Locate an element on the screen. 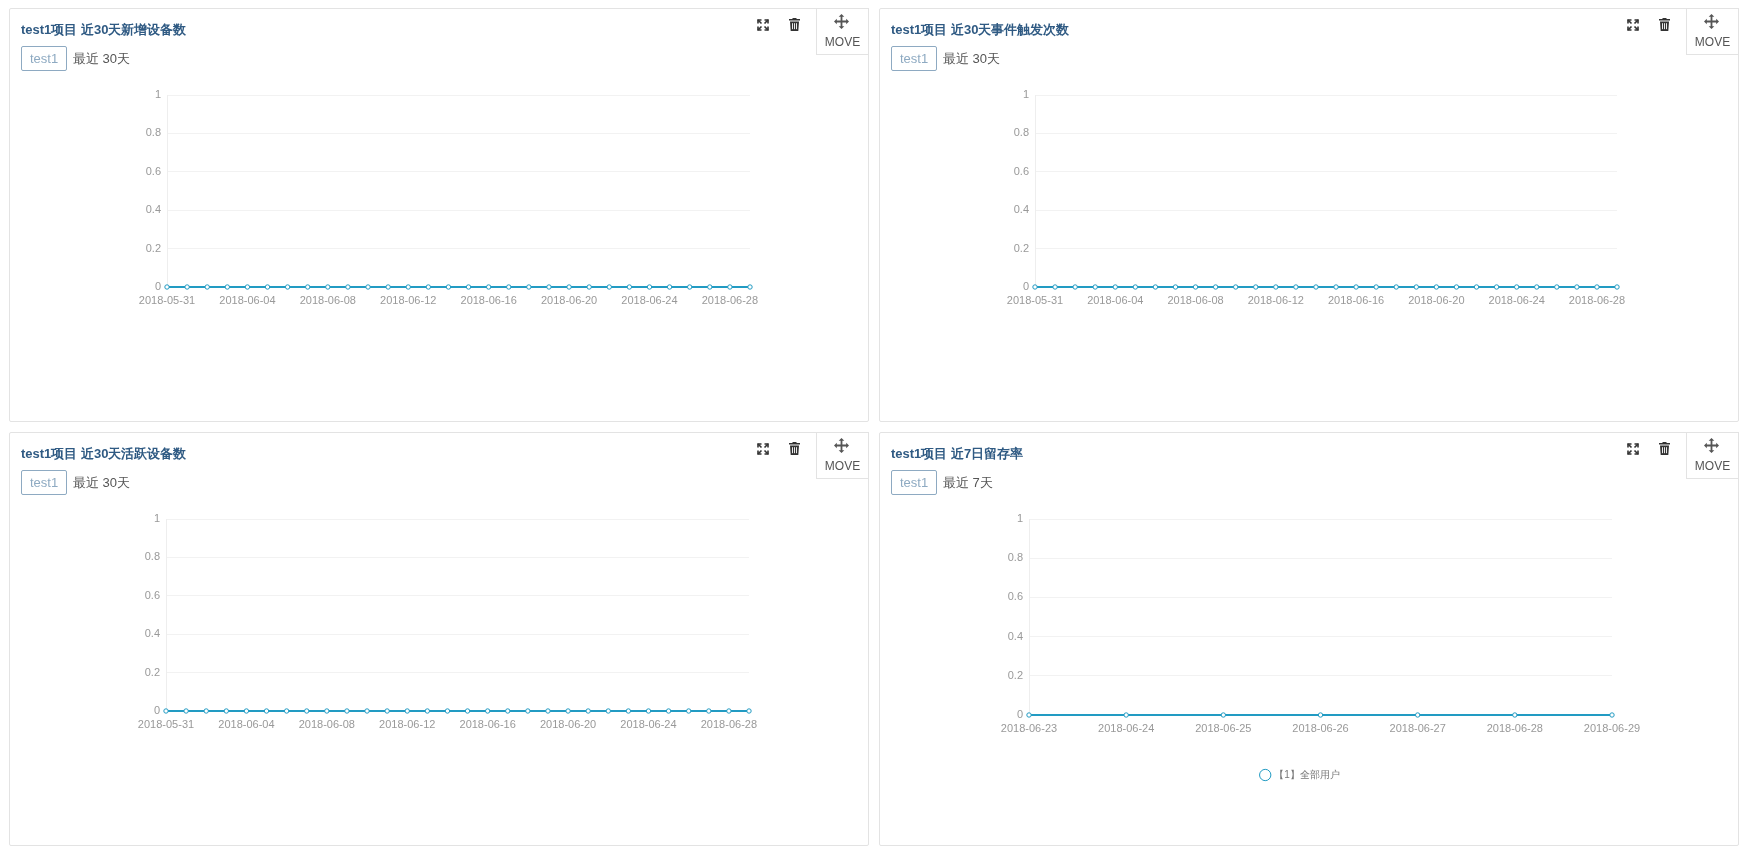 This screenshot has width=1748, height=860. x-tick-label: 2018-06-26 is located at coordinates (1320, 727).